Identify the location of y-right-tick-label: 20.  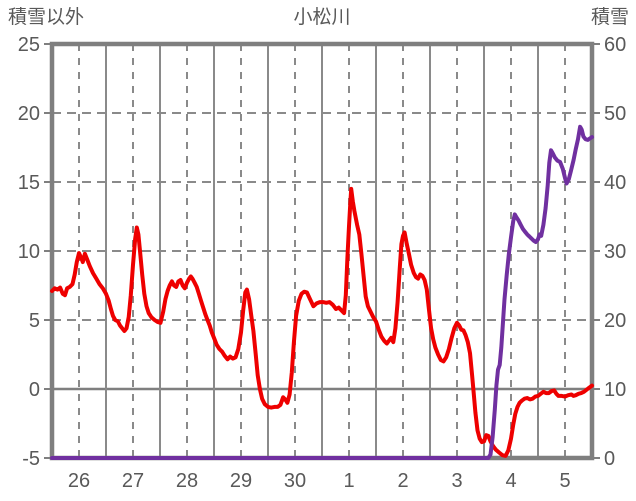
(615, 321).